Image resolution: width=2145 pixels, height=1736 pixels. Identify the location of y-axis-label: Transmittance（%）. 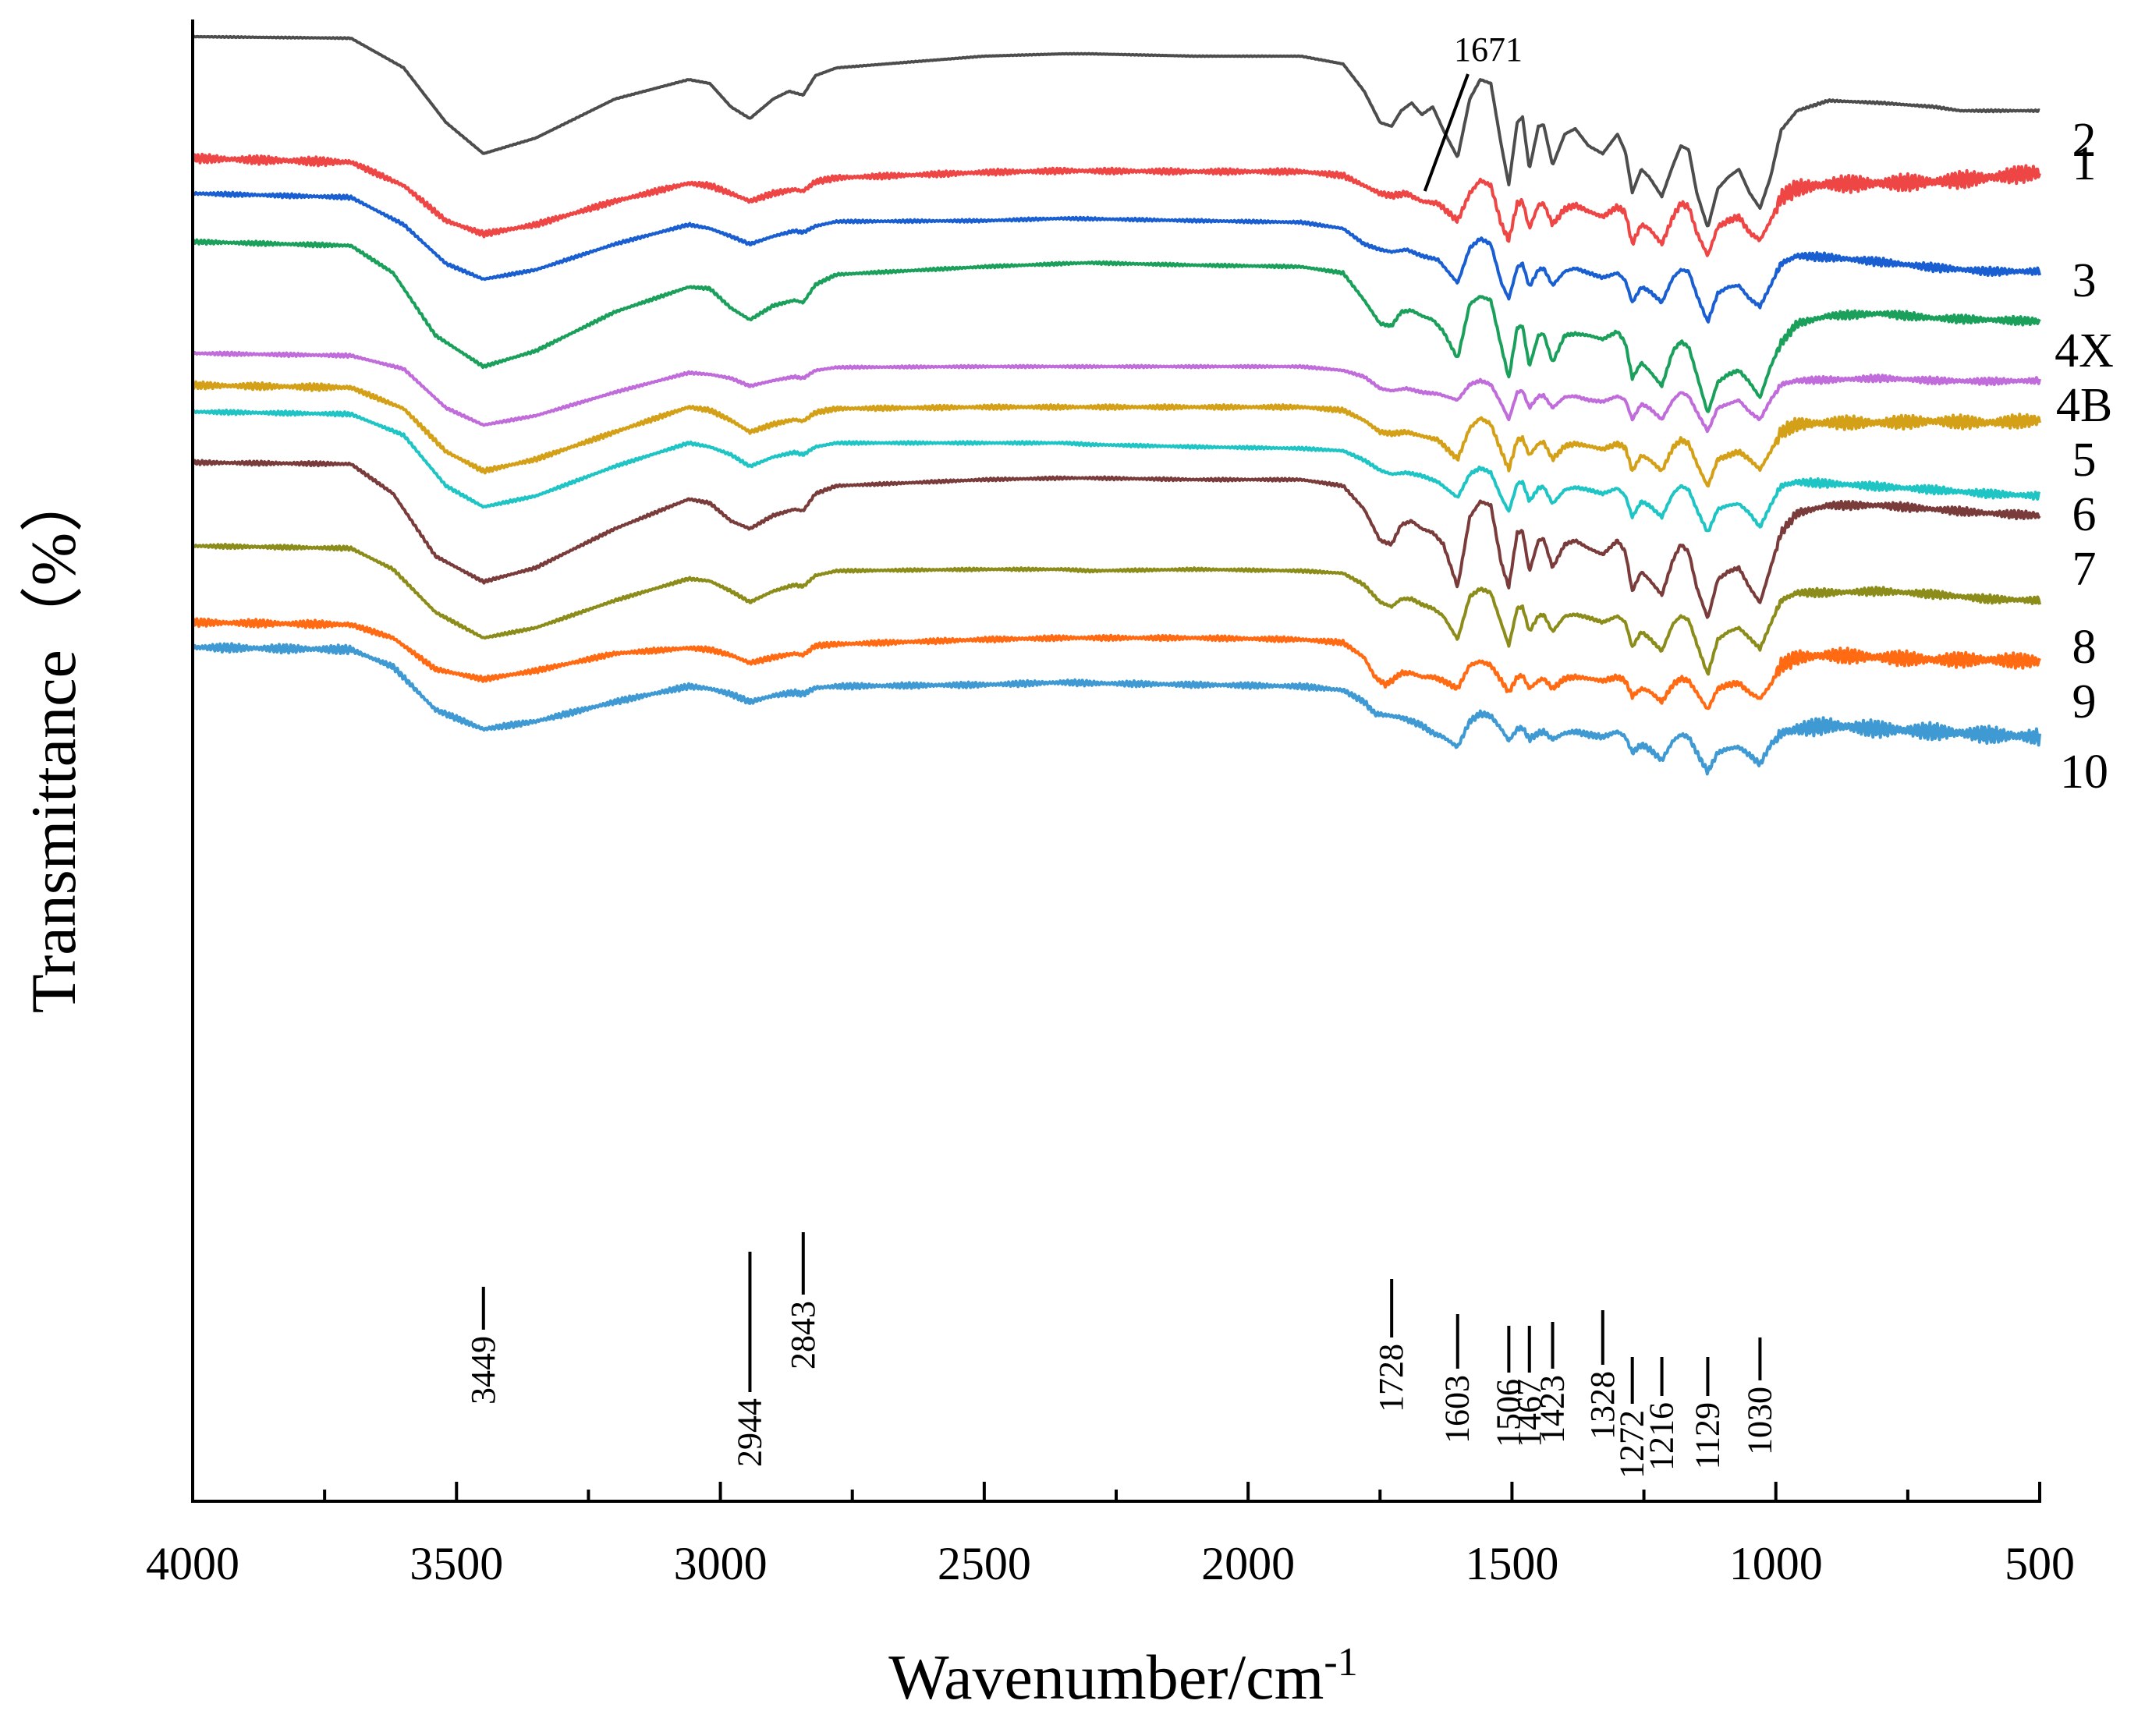
(53, 741).